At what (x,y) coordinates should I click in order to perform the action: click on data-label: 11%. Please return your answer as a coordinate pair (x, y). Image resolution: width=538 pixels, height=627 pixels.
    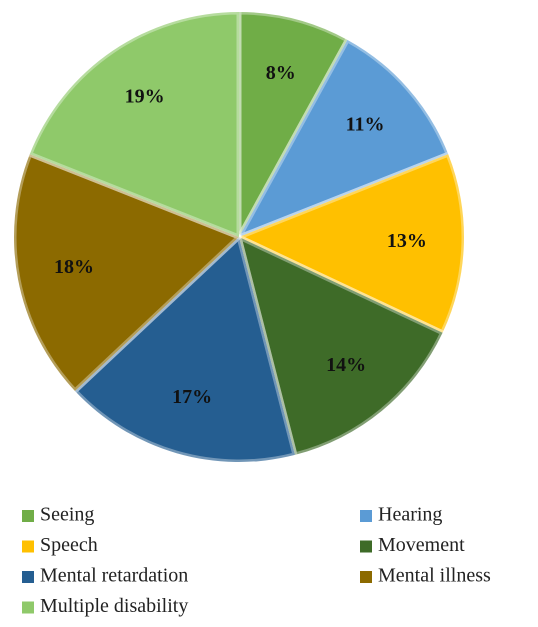
    Looking at the image, I should click on (365, 124).